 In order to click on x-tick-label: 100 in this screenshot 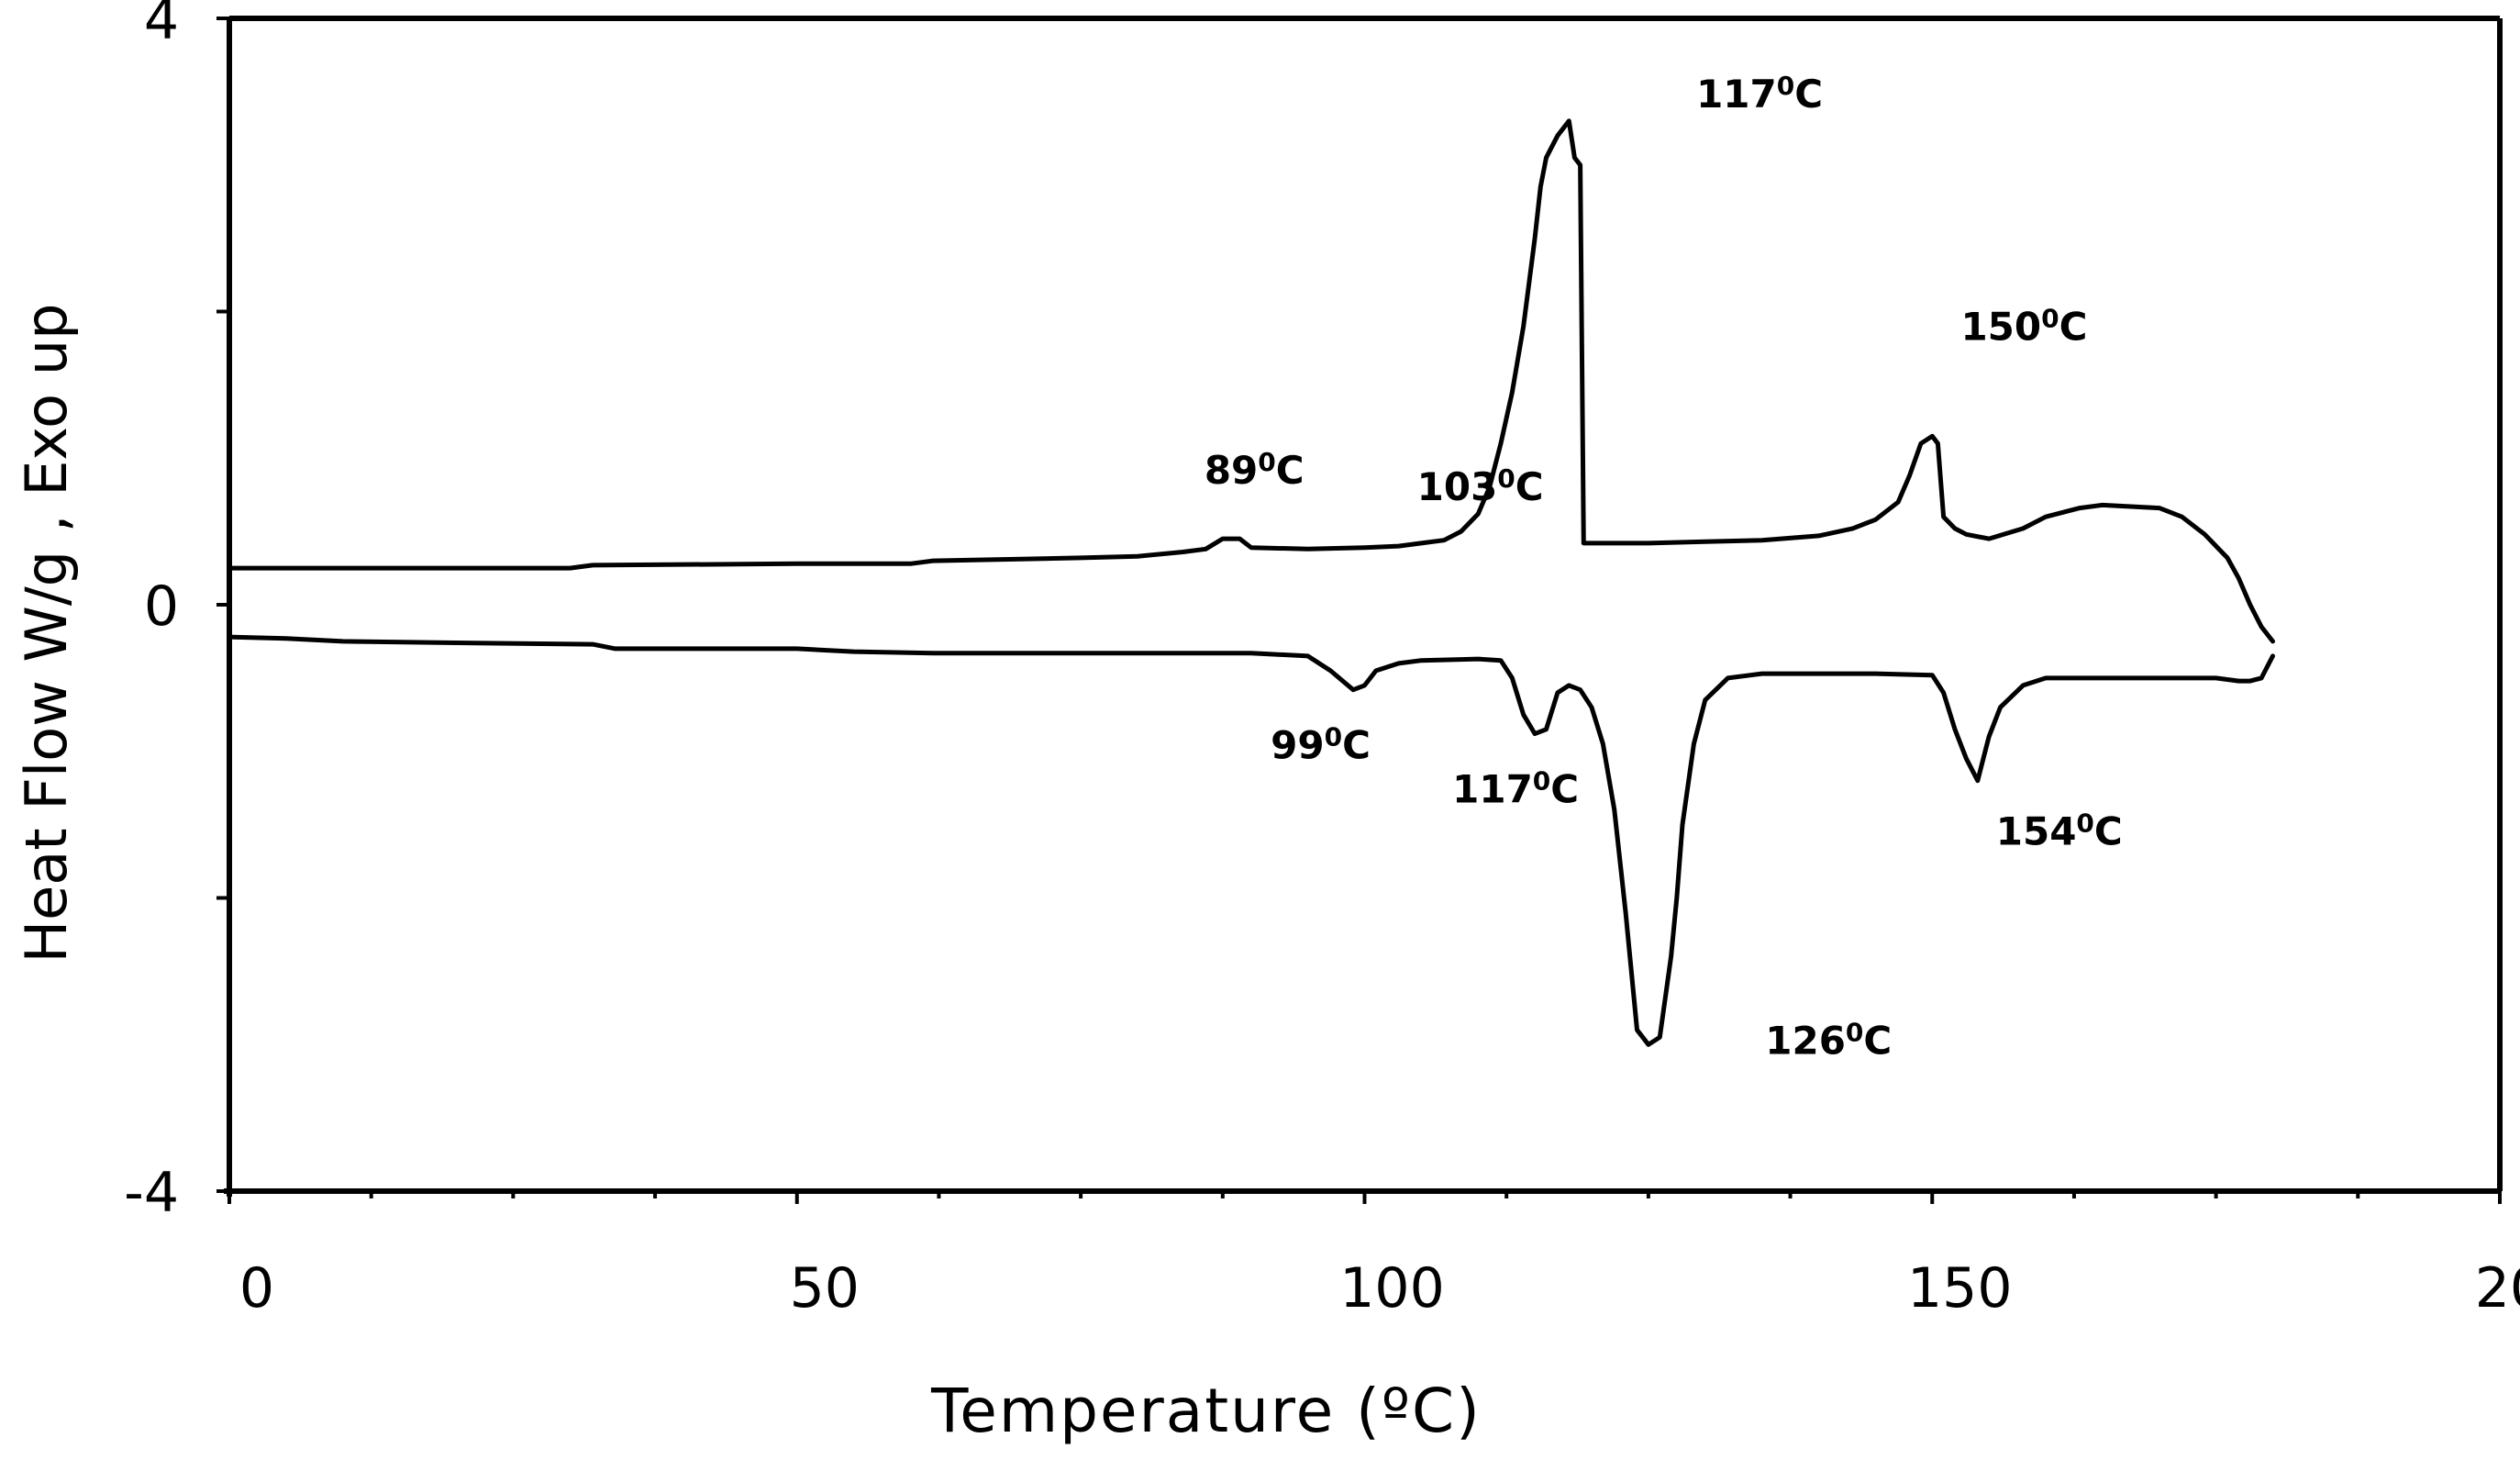, I will do `click(1392, 1288)`.